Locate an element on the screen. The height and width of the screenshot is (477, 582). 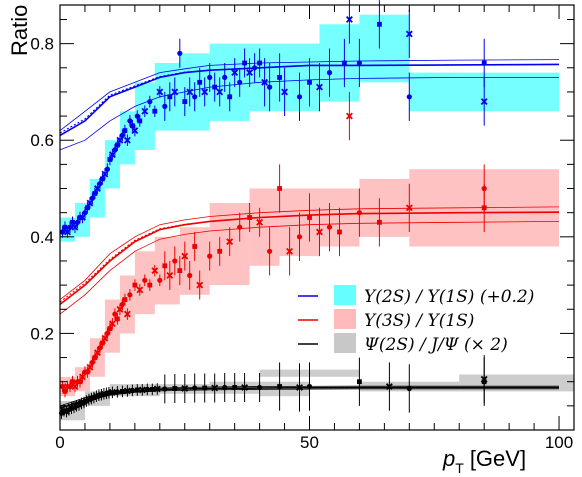
y-tick-label: 0.2 is located at coordinates (42, 333).